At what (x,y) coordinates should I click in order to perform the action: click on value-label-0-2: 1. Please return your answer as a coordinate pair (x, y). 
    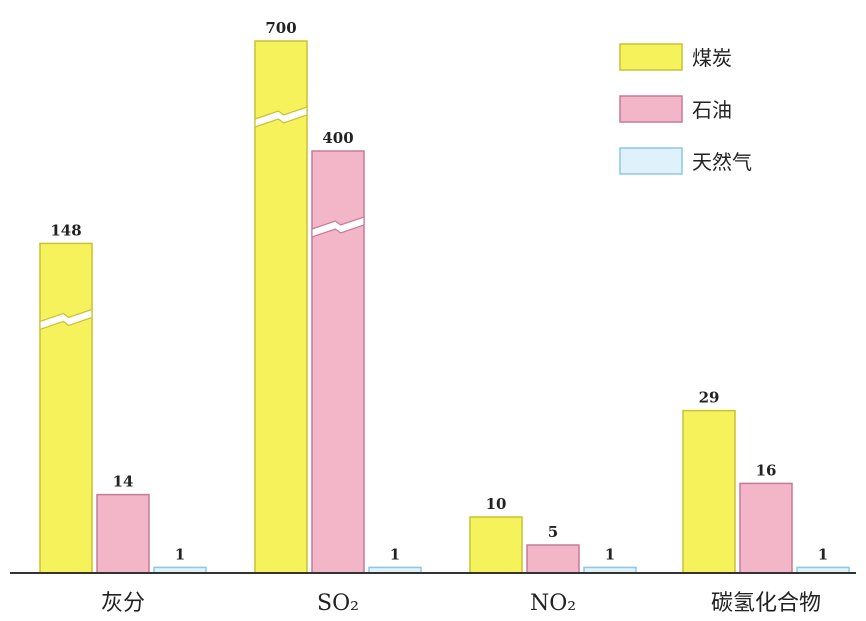
    Looking at the image, I should click on (180, 554).